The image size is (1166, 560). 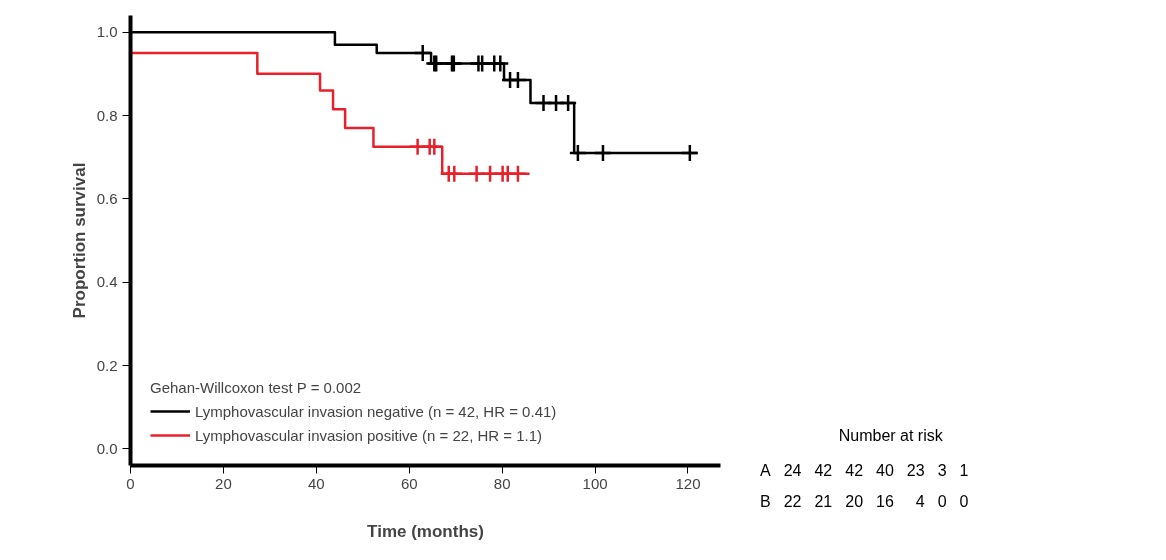 What do you see at coordinates (79, 240) in the screenshot?
I see `y-axis-title: Proportion survival` at bounding box center [79, 240].